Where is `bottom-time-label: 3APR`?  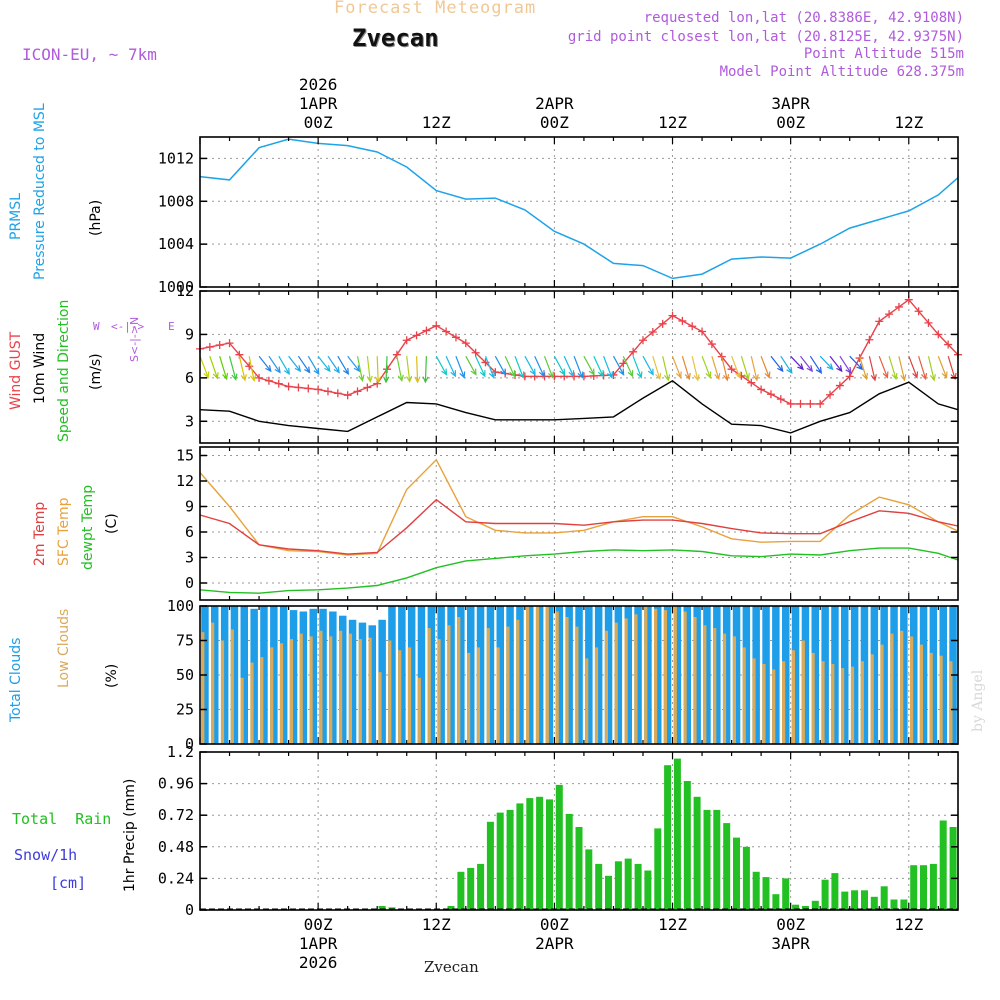 bottom-time-label: 3APR is located at coordinates (790, 943).